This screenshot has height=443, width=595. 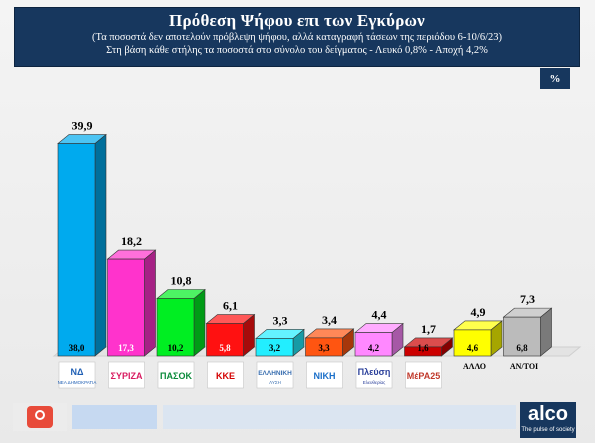 I want to click on bar-value-label: 1,7, so click(x=428, y=329).